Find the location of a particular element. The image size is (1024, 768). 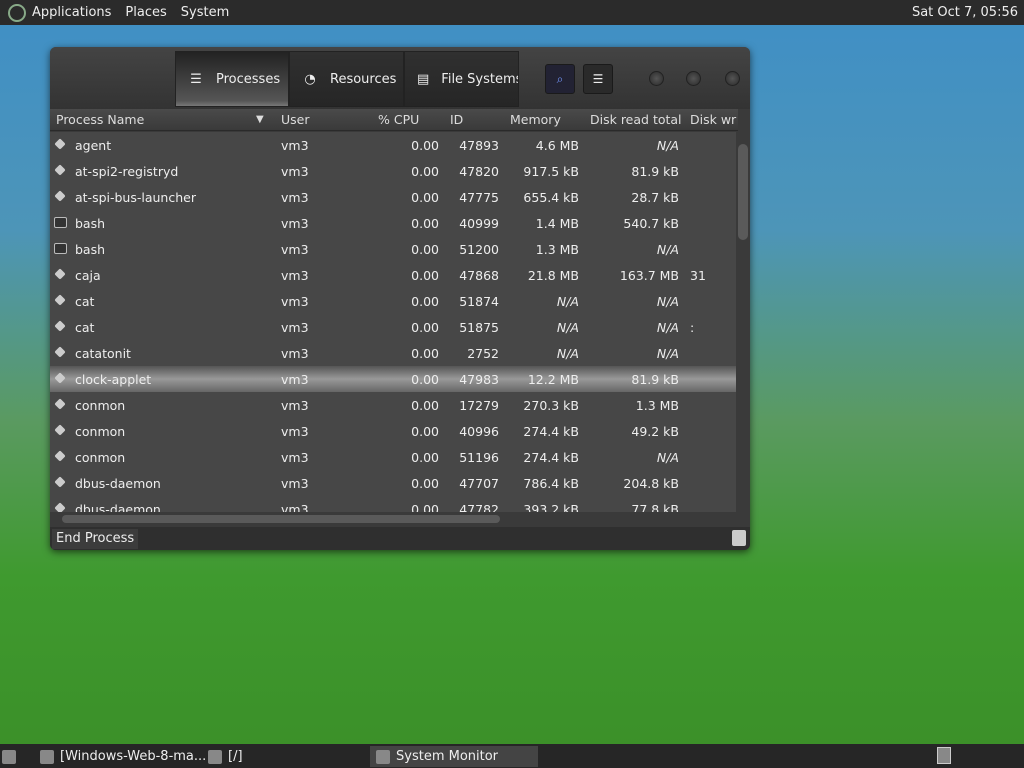

minimize-button is located at coordinates (656, 78).